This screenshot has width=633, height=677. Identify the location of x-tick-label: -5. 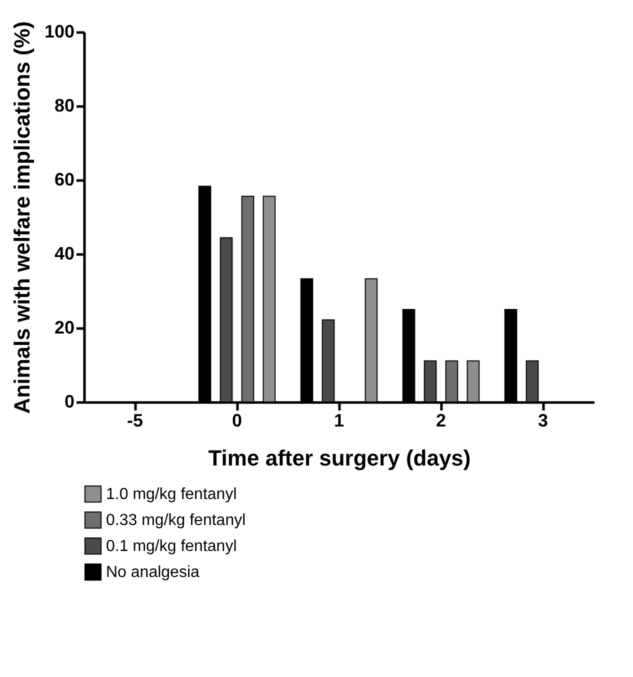
(135, 420).